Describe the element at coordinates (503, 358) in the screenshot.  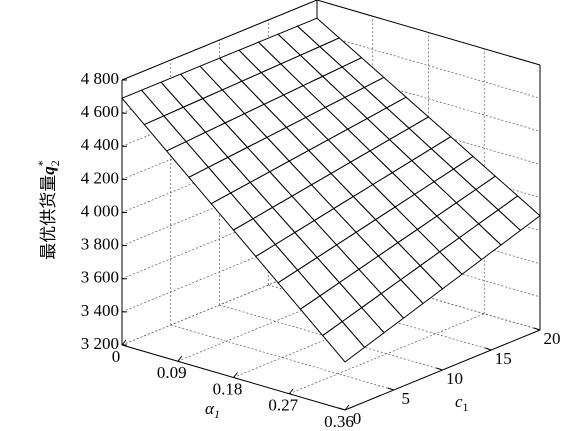
I see `y-tick-label: 15` at that location.